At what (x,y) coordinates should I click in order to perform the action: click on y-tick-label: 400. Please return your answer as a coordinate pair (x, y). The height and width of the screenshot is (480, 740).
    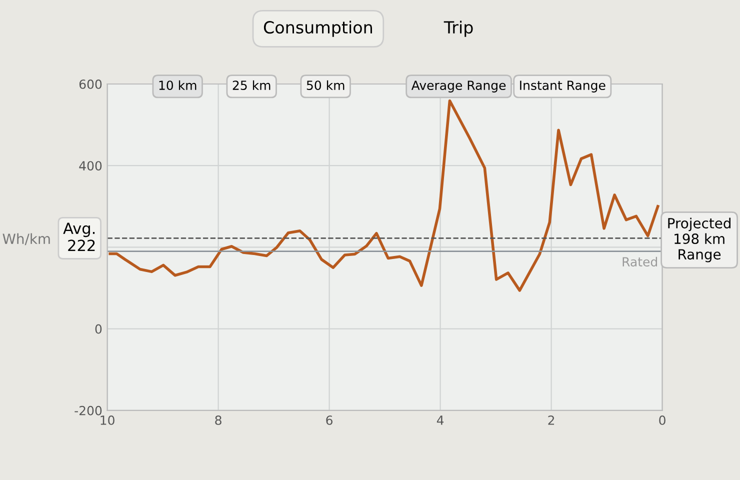
    Looking at the image, I should click on (90, 166).